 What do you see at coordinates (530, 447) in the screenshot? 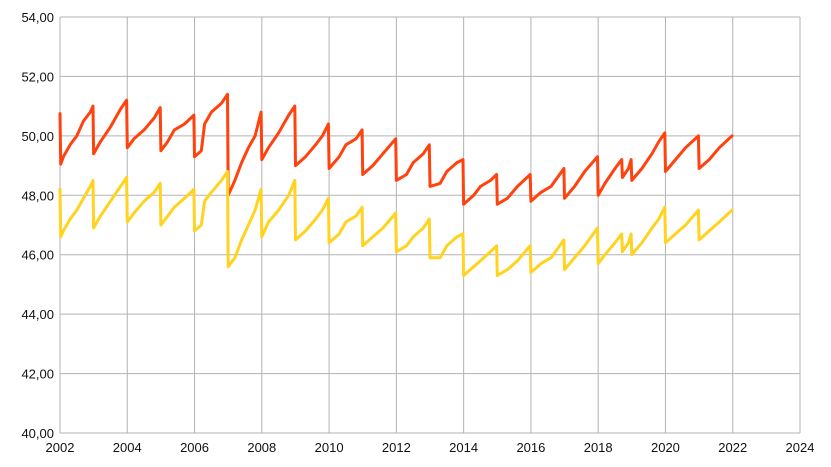
I see `x-tick-label: 2016` at bounding box center [530, 447].